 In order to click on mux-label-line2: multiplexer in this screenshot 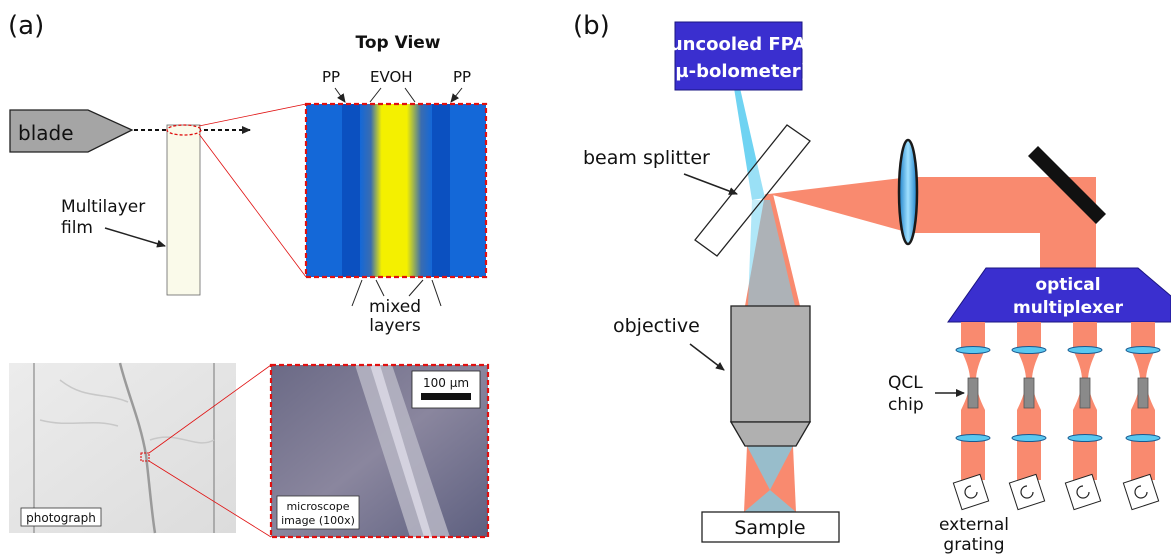, I will do `click(1068, 308)`.